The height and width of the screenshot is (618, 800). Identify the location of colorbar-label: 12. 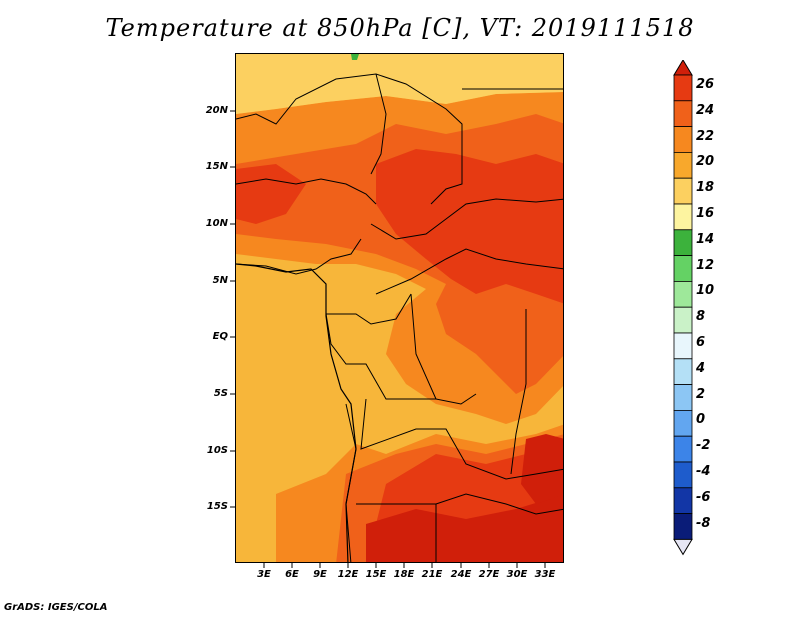
(705, 265).